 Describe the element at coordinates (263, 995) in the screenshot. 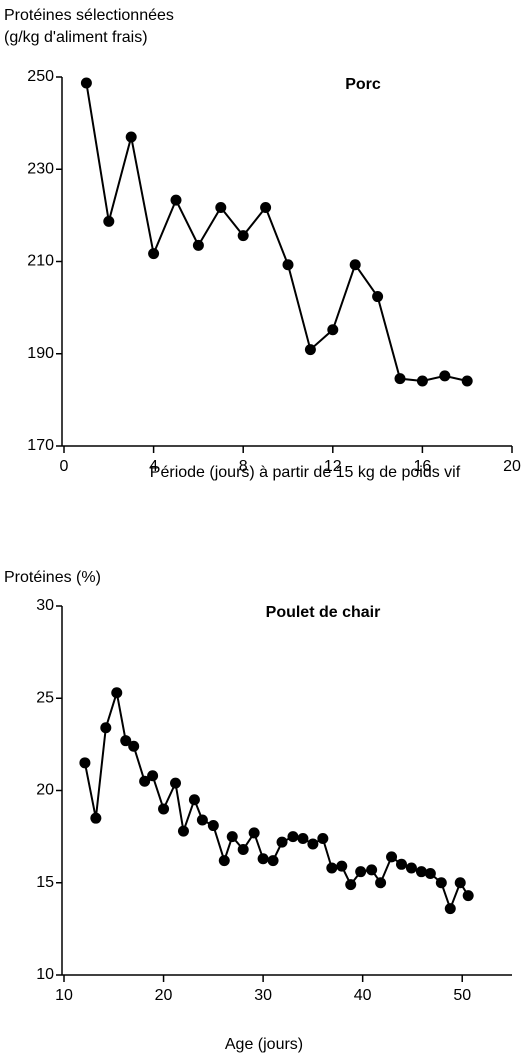

I see `x-tick-label: 30` at that location.